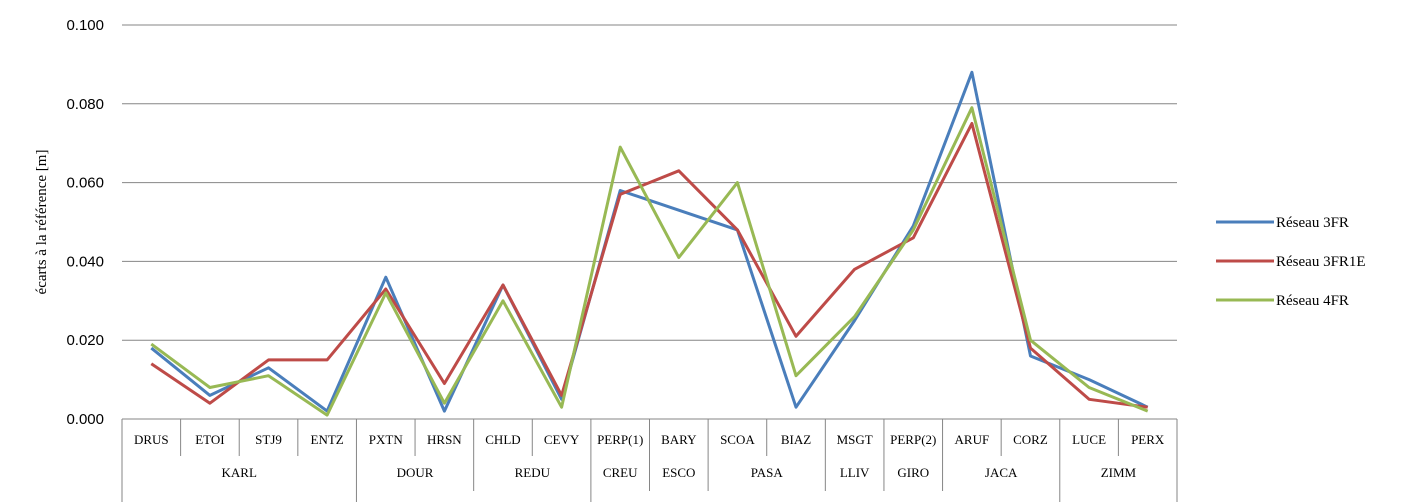  Describe the element at coordinates (239, 472) in the screenshot. I see `x-group-label: KARL` at that location.